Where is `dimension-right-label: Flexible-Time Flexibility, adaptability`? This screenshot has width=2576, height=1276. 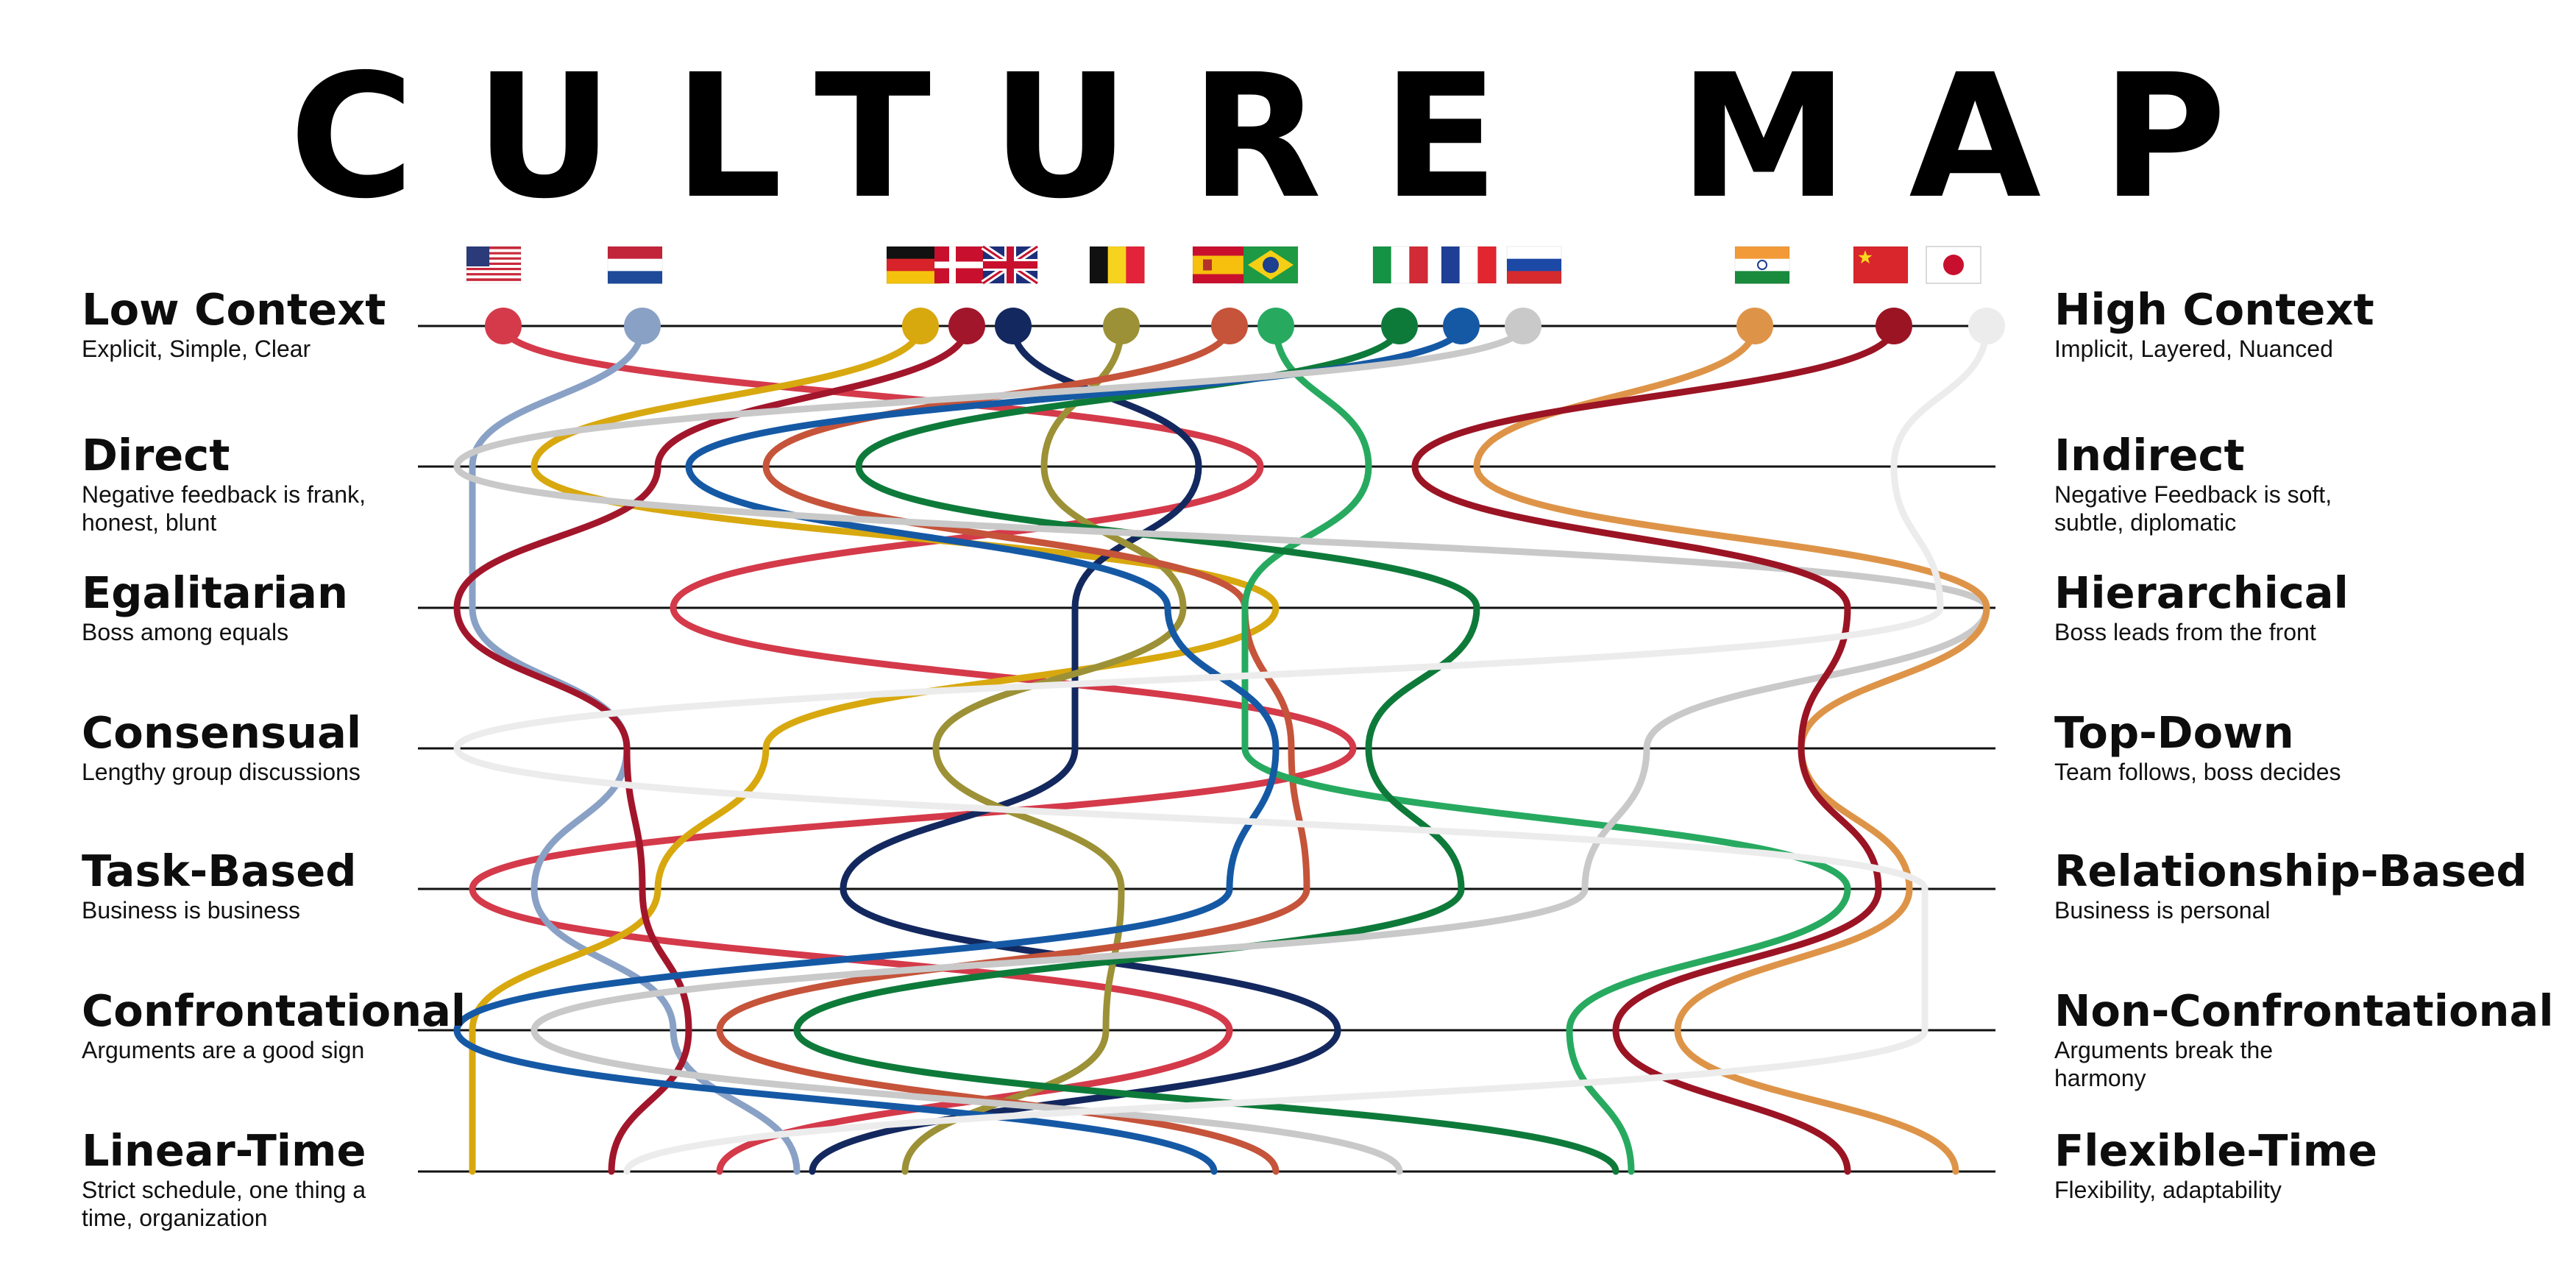 dimension-right-label: Flexible-Time Flexibility, adaptability is located at coordinates (2260, 1166).